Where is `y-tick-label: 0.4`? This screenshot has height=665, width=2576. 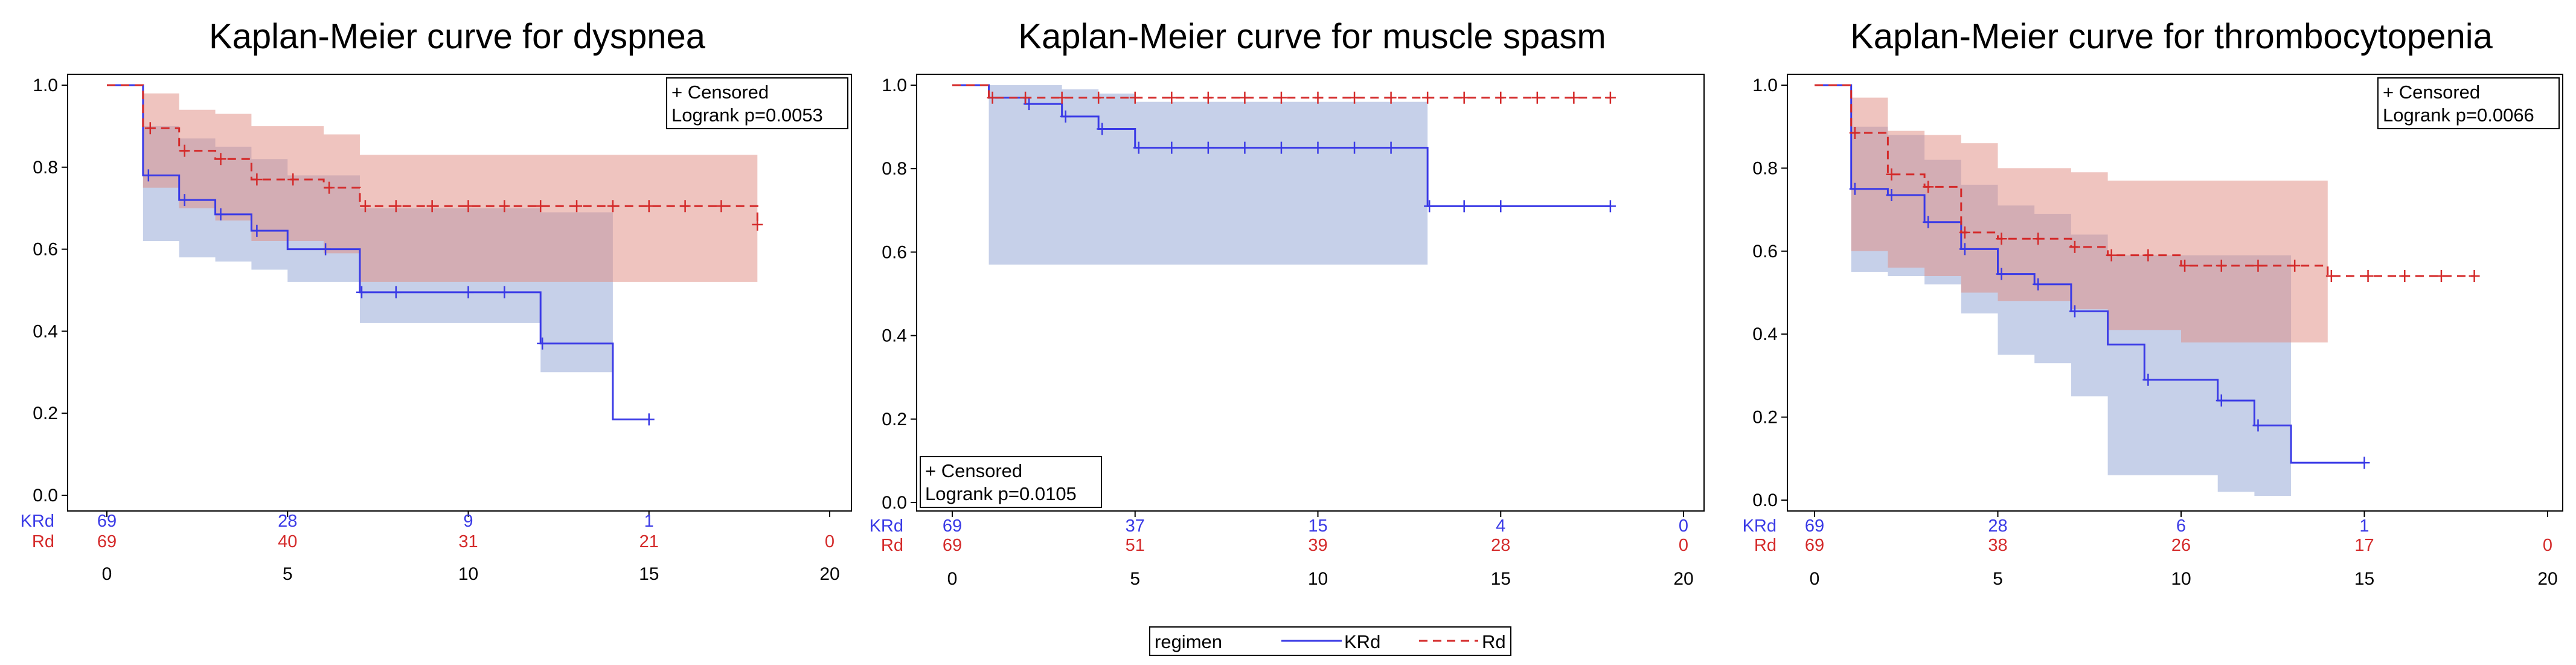 y-tick-label: 0.4 is located at coordinates (894, 336).